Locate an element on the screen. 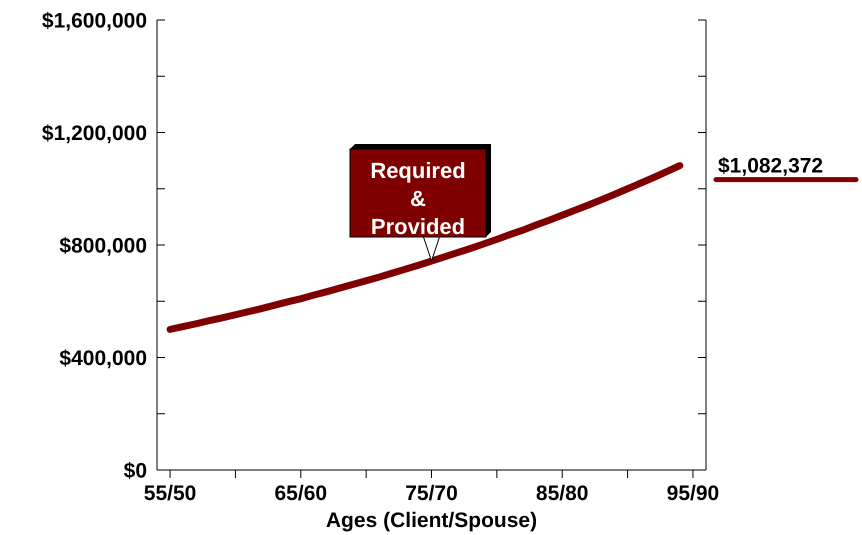  y-tick-label: $400,000 is located at coordinates (103, 358).